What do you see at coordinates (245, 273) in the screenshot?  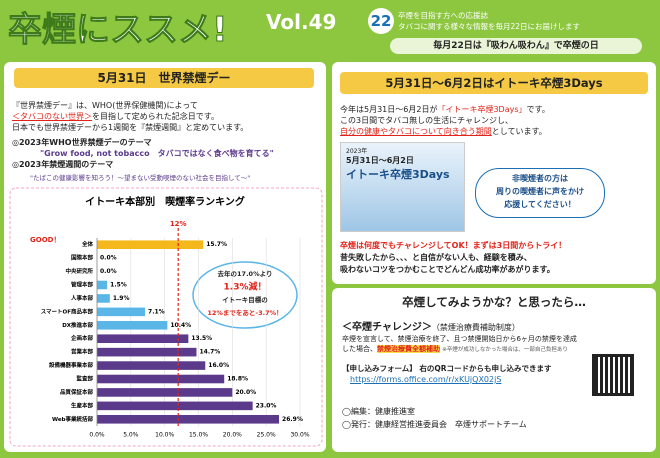 I see `note-text: 去年の17.0%より` at bounding box center [245, 273].